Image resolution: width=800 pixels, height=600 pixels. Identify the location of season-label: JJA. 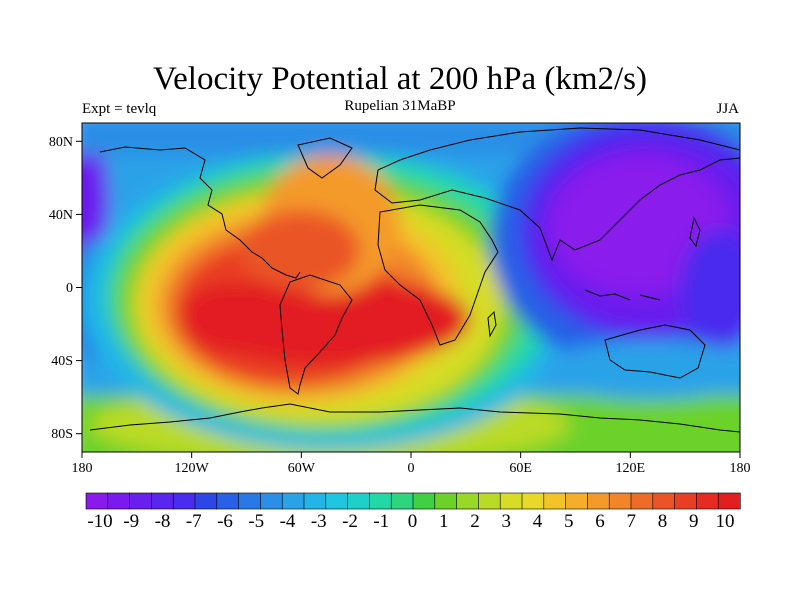
(727, 109).